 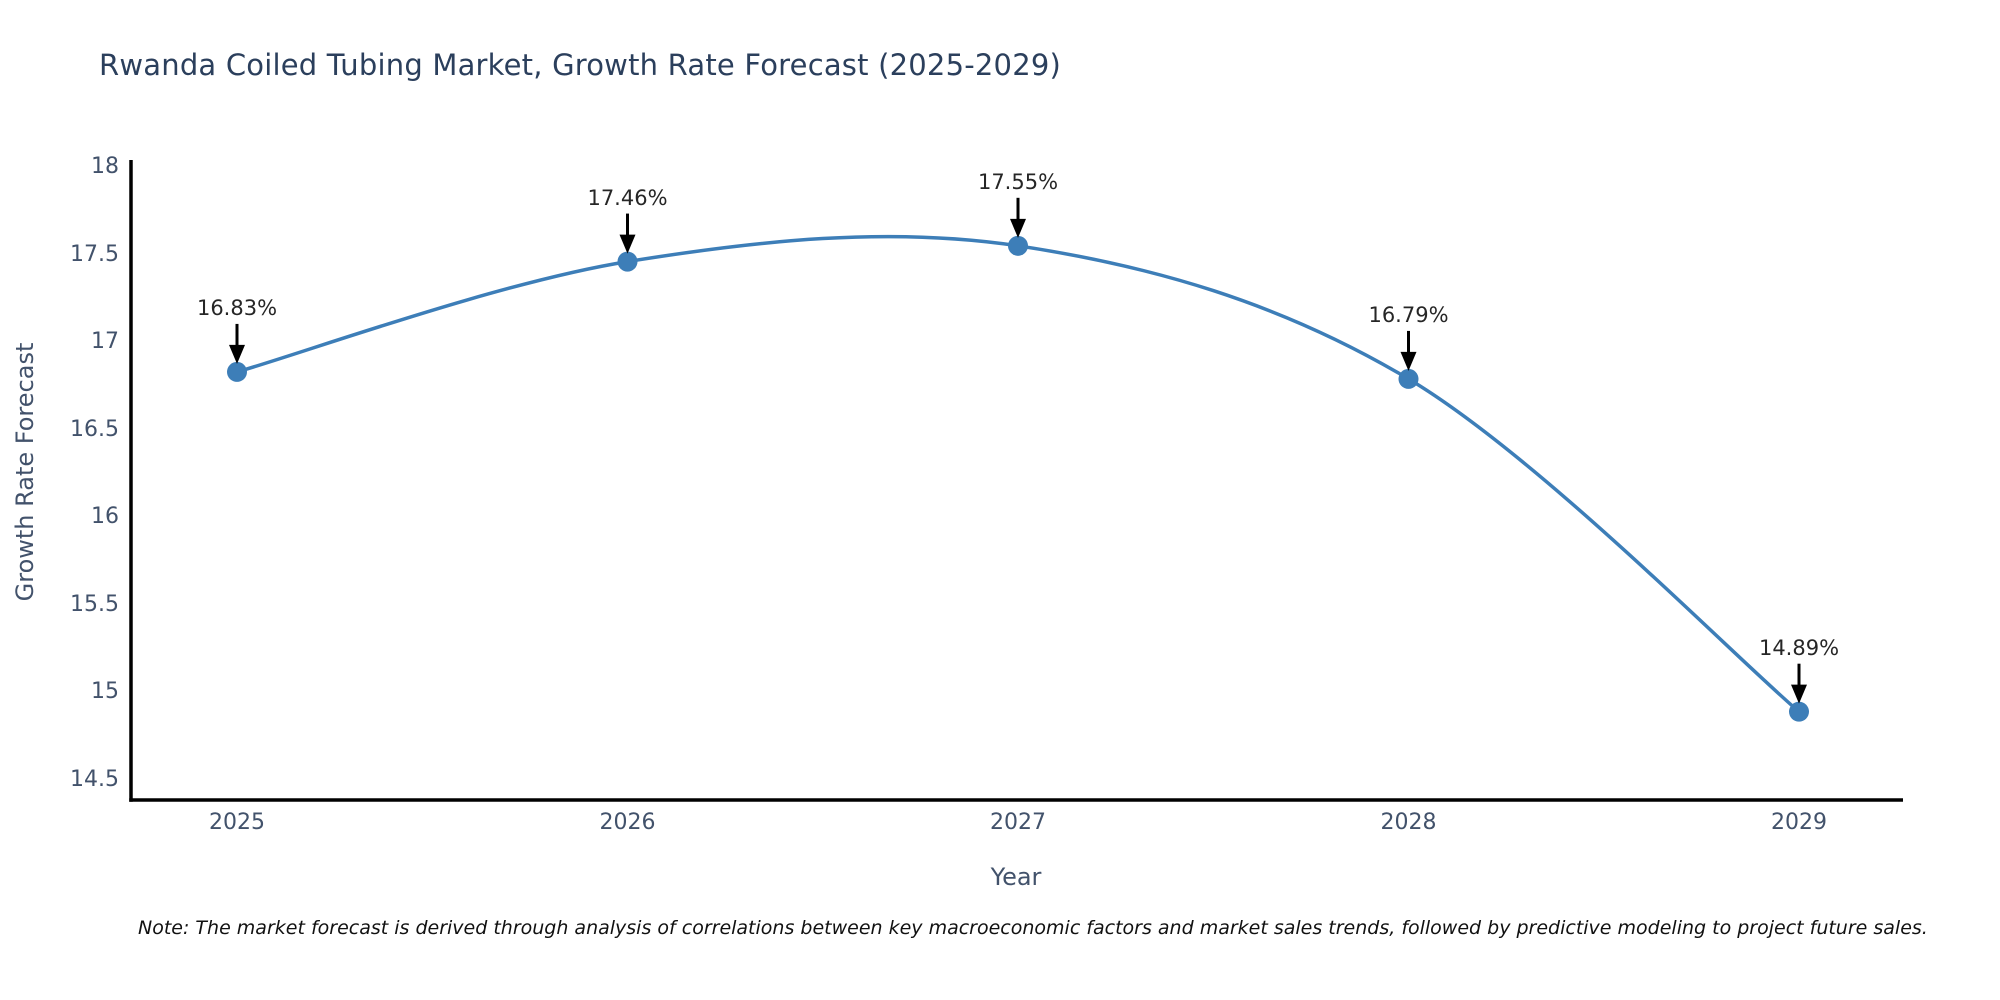 What do you see at coordinates (237, 307) in the screenshot?
I see `data-point-label: 16.83%` at bounding box center [237, 307].